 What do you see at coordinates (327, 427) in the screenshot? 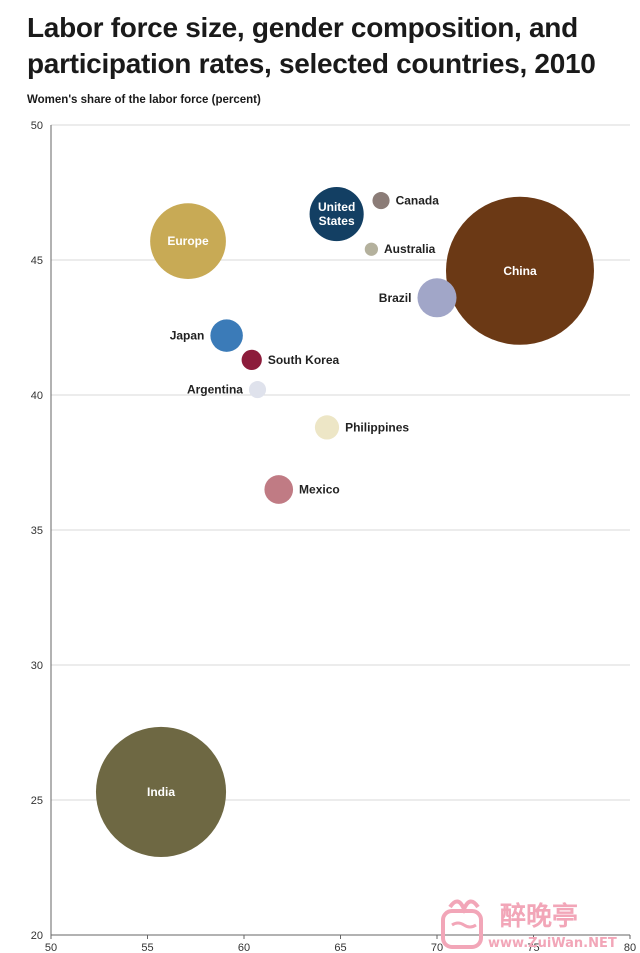
I see `bubble-philippines` at bounding box center [327, 427].